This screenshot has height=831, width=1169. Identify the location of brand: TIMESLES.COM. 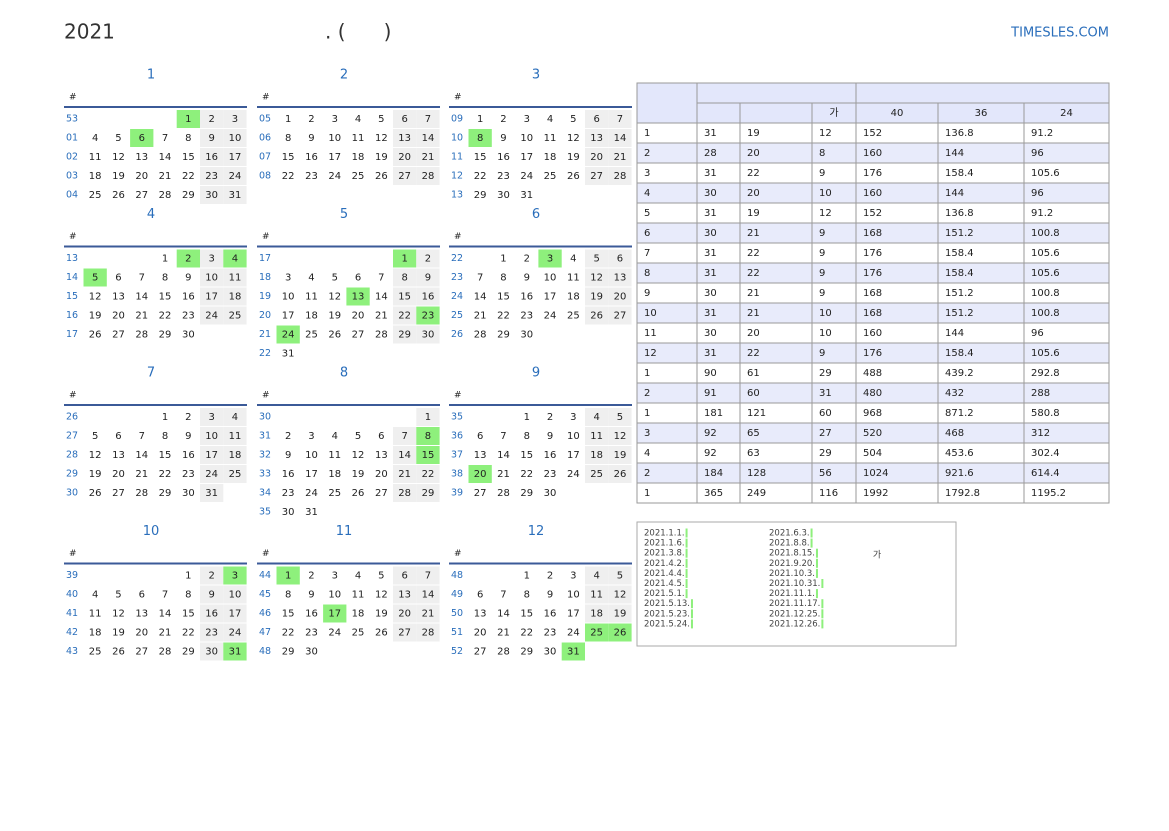
(1059, 33).